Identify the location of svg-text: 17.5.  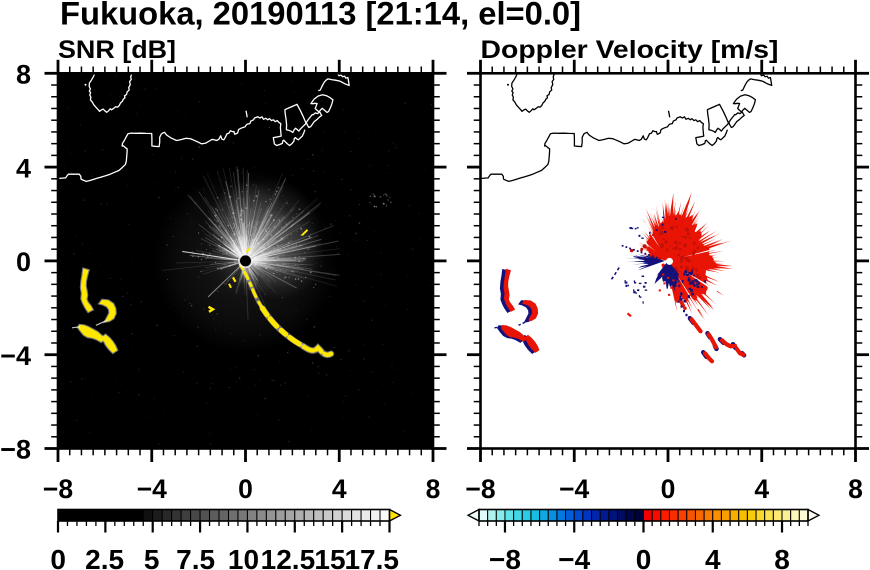
(371, 557).